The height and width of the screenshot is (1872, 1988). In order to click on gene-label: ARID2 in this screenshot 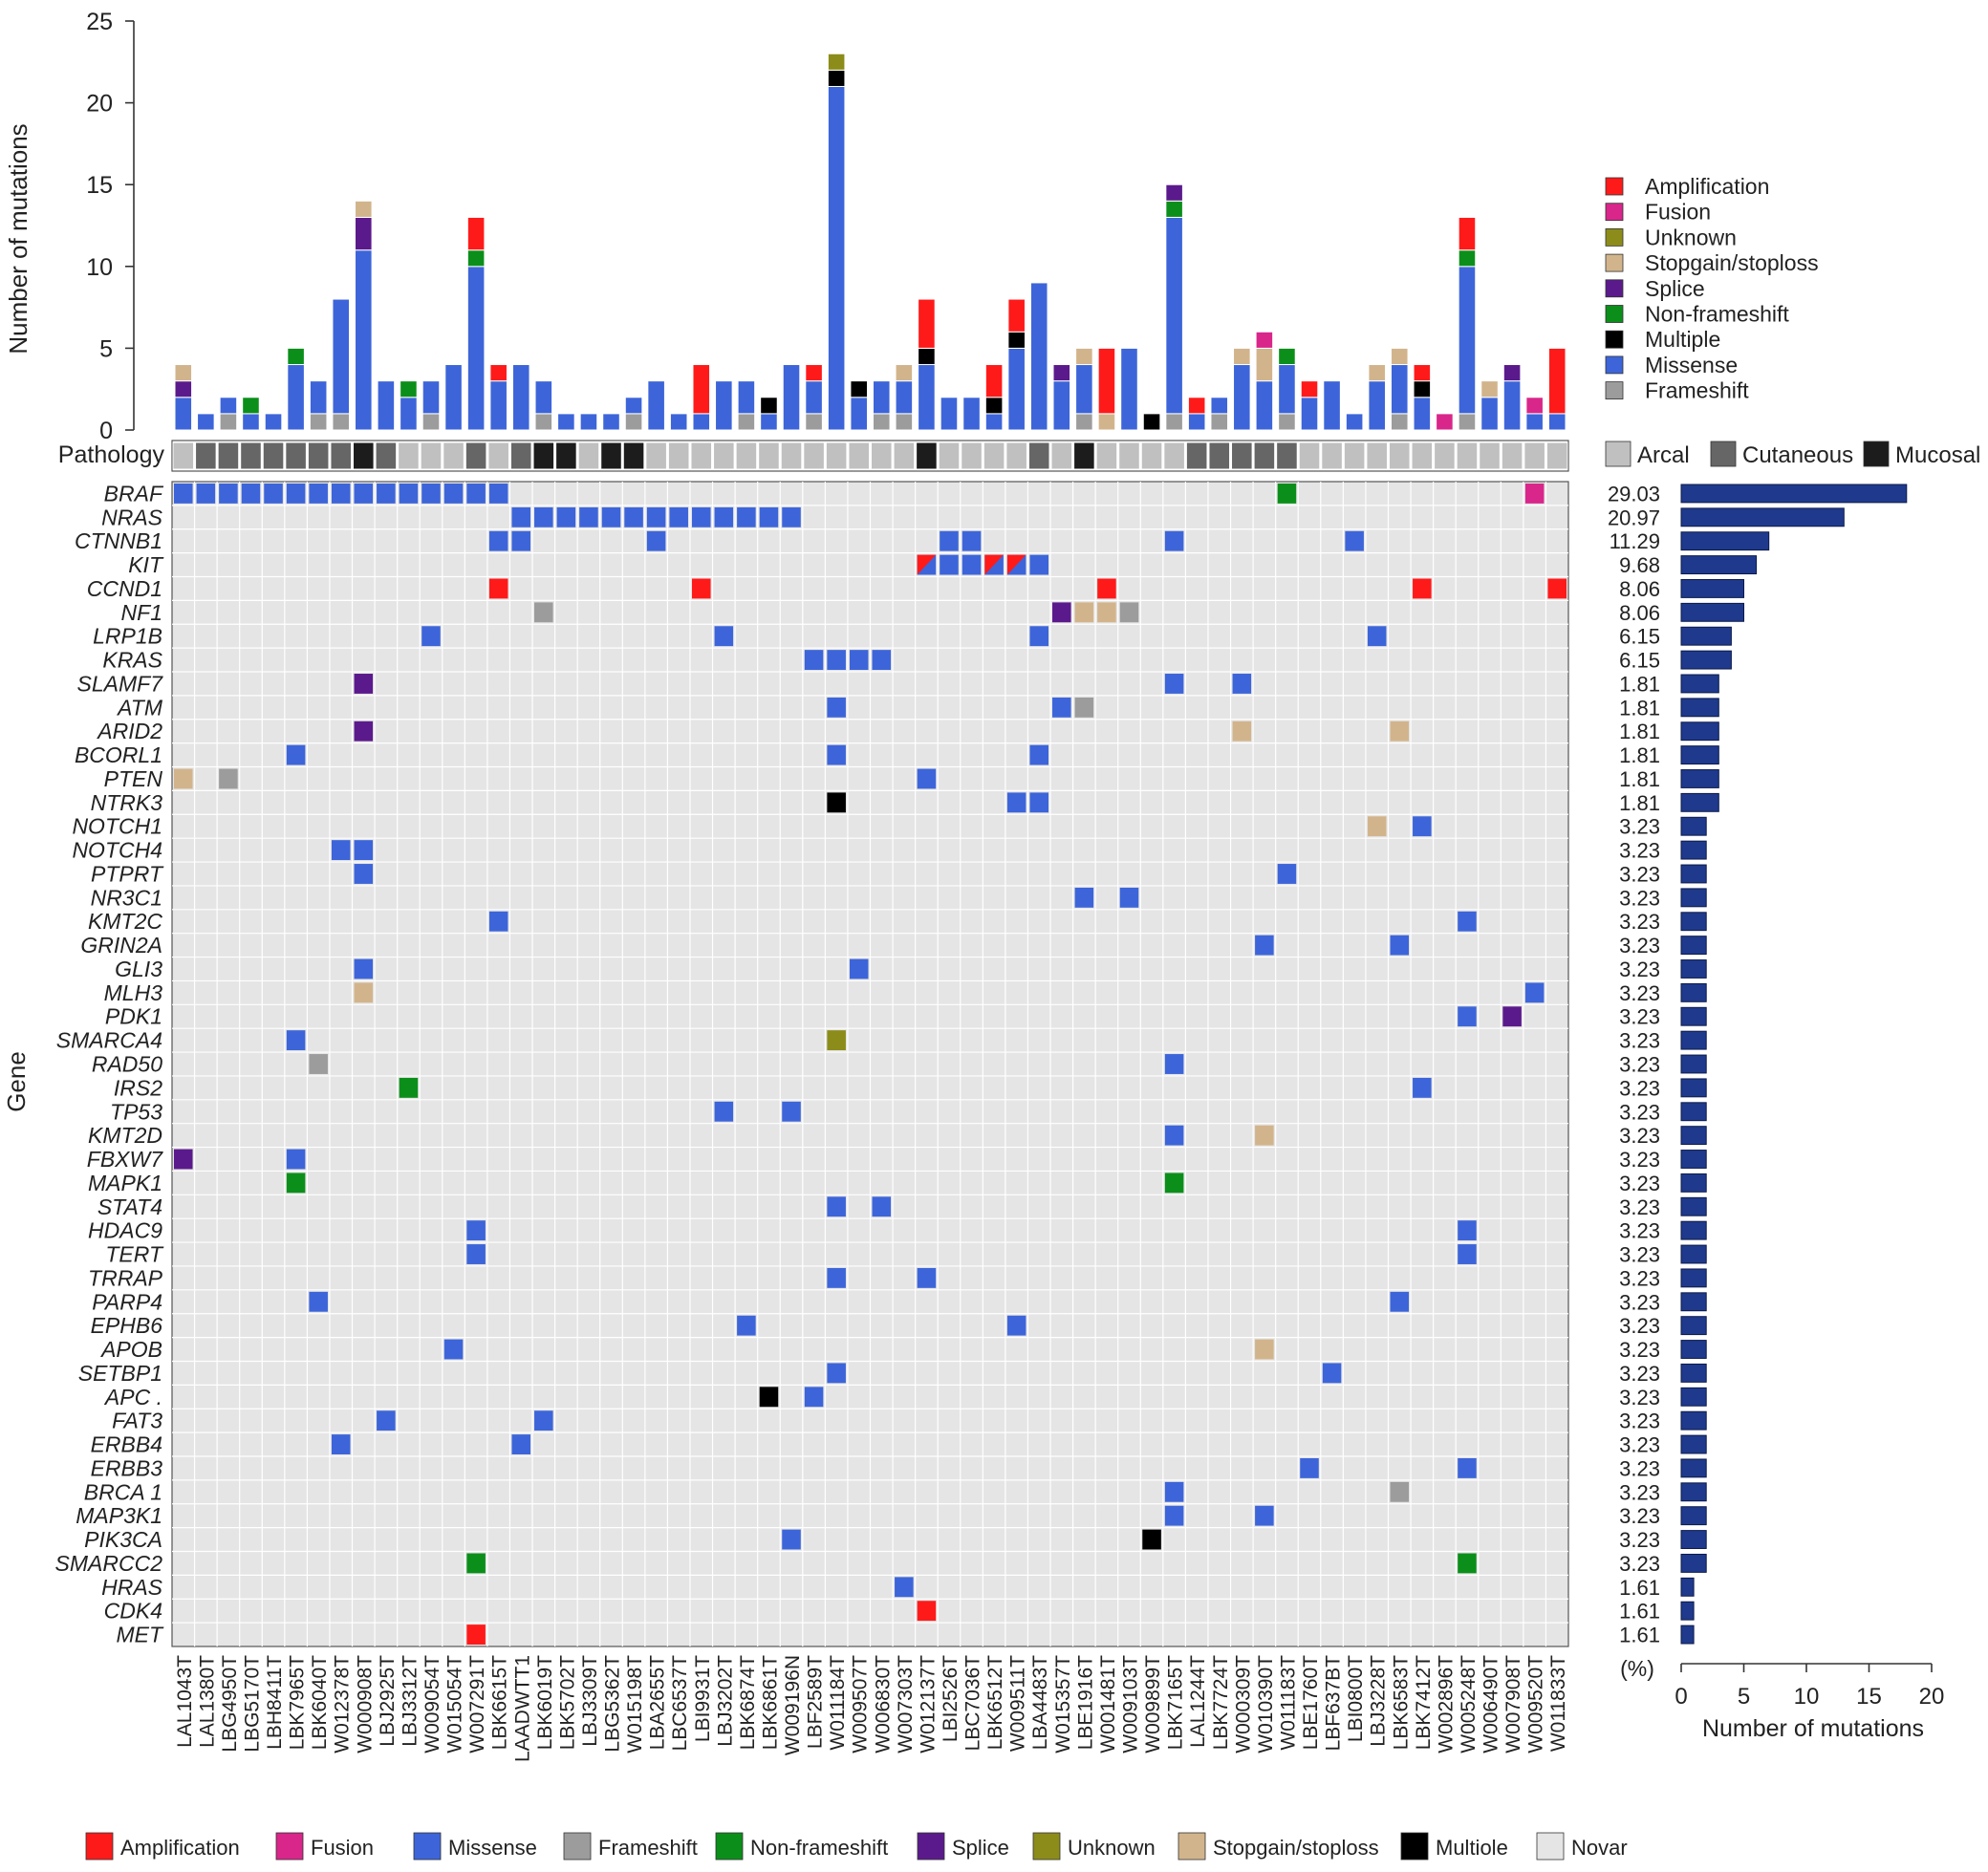, I will do `click(129, 731)`.